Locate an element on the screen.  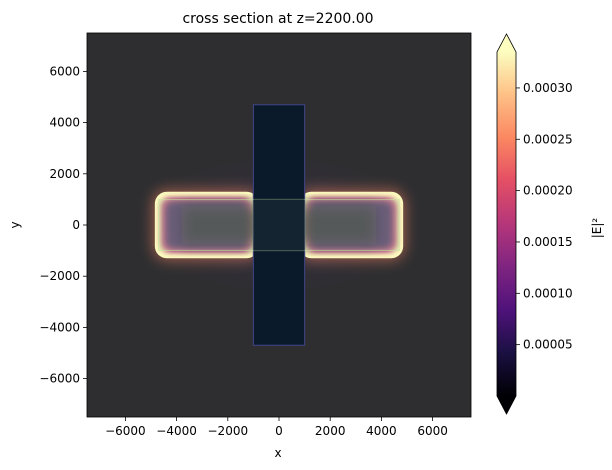
y-tick-label: −4000 is located at coordinates (59, 327).